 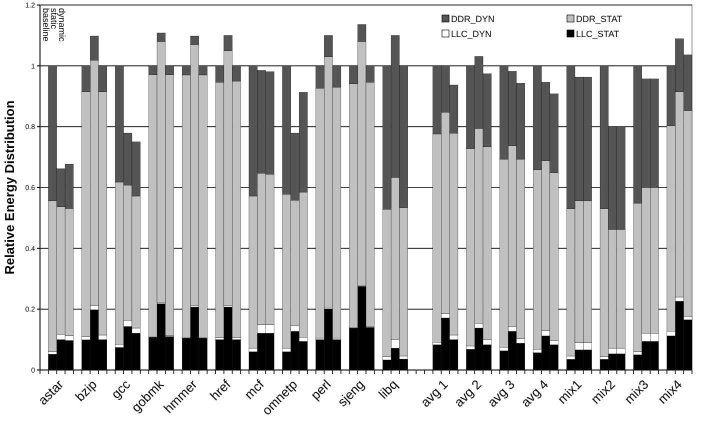 What do you see at coordinates (535, 393) in the screenshot?
I see `x-tick-label: avg 4` at bounding box center [535, 393].